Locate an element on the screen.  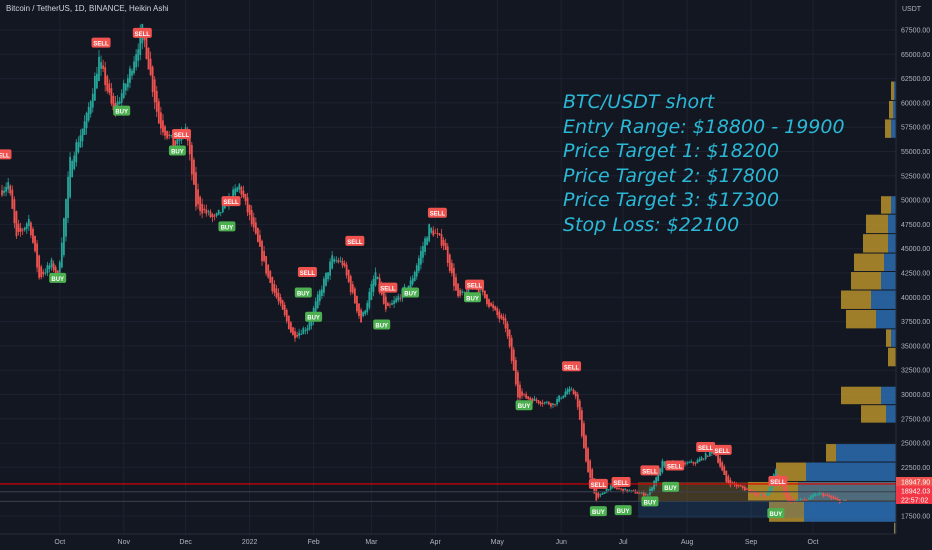
price-axis-bg is located at coordinates (914, 275).